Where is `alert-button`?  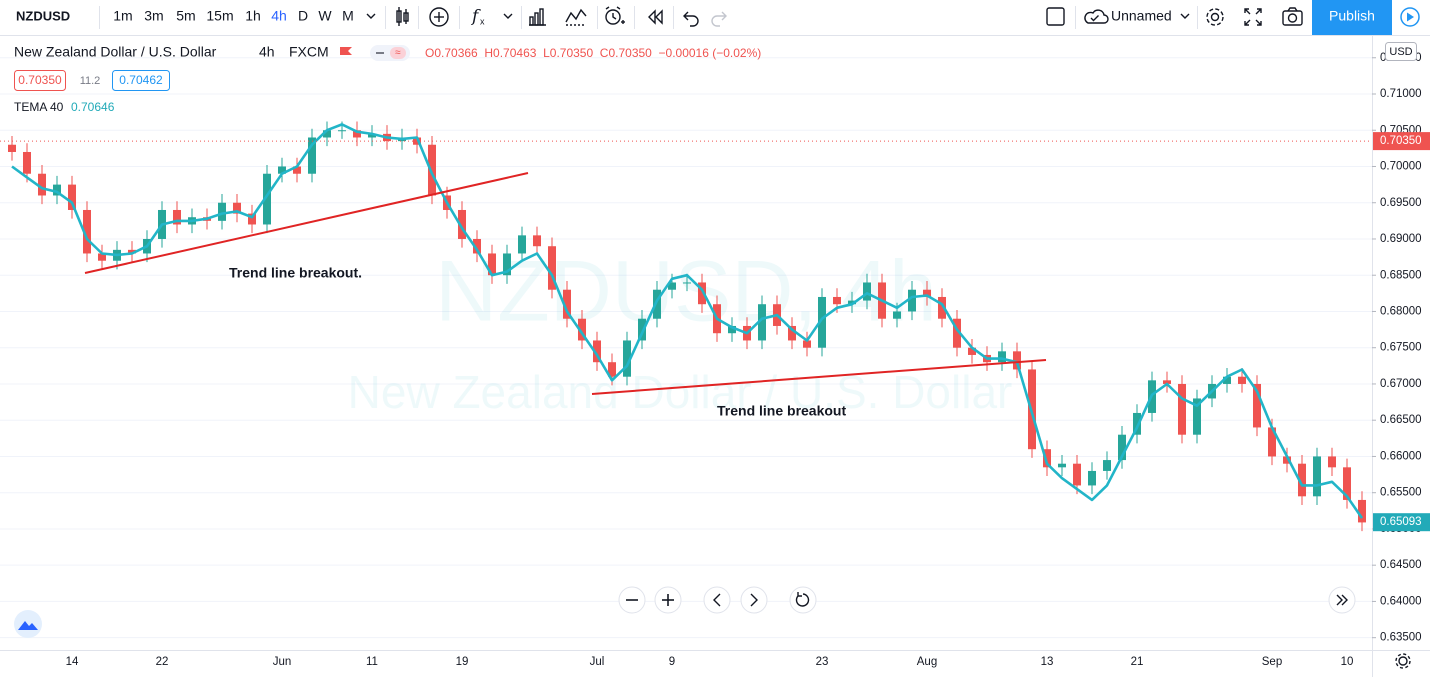 alert-button is located at coordinates (615, 15).